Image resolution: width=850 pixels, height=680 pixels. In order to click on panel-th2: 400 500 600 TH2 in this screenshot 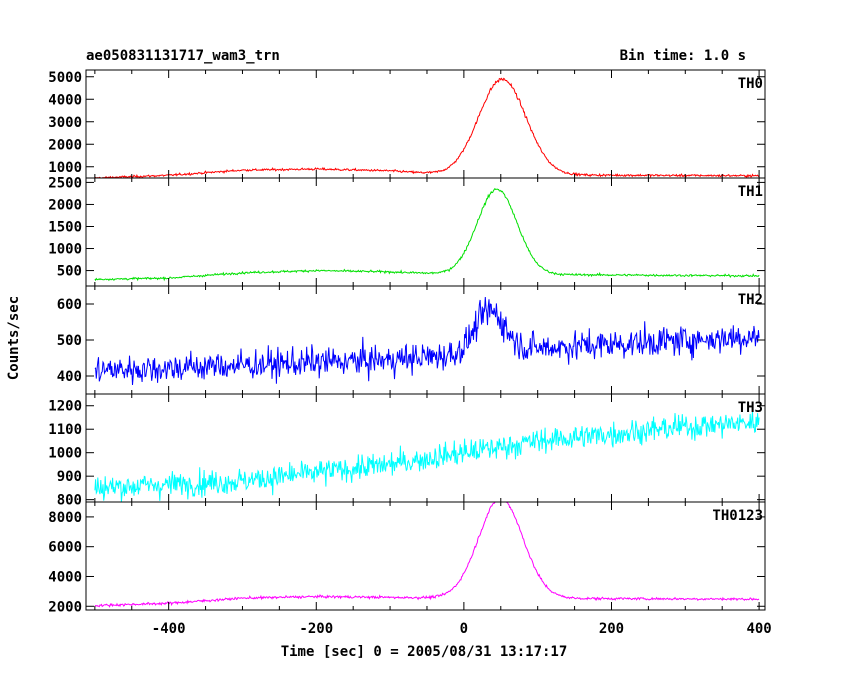, I will do `click(411, 340)`.